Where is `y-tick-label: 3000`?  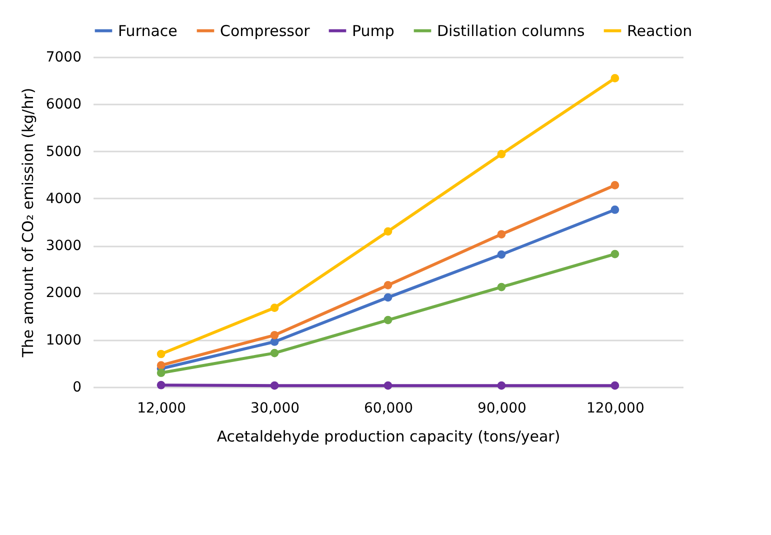
y-tick-label: 3000 is located at coordinates (64, 246).